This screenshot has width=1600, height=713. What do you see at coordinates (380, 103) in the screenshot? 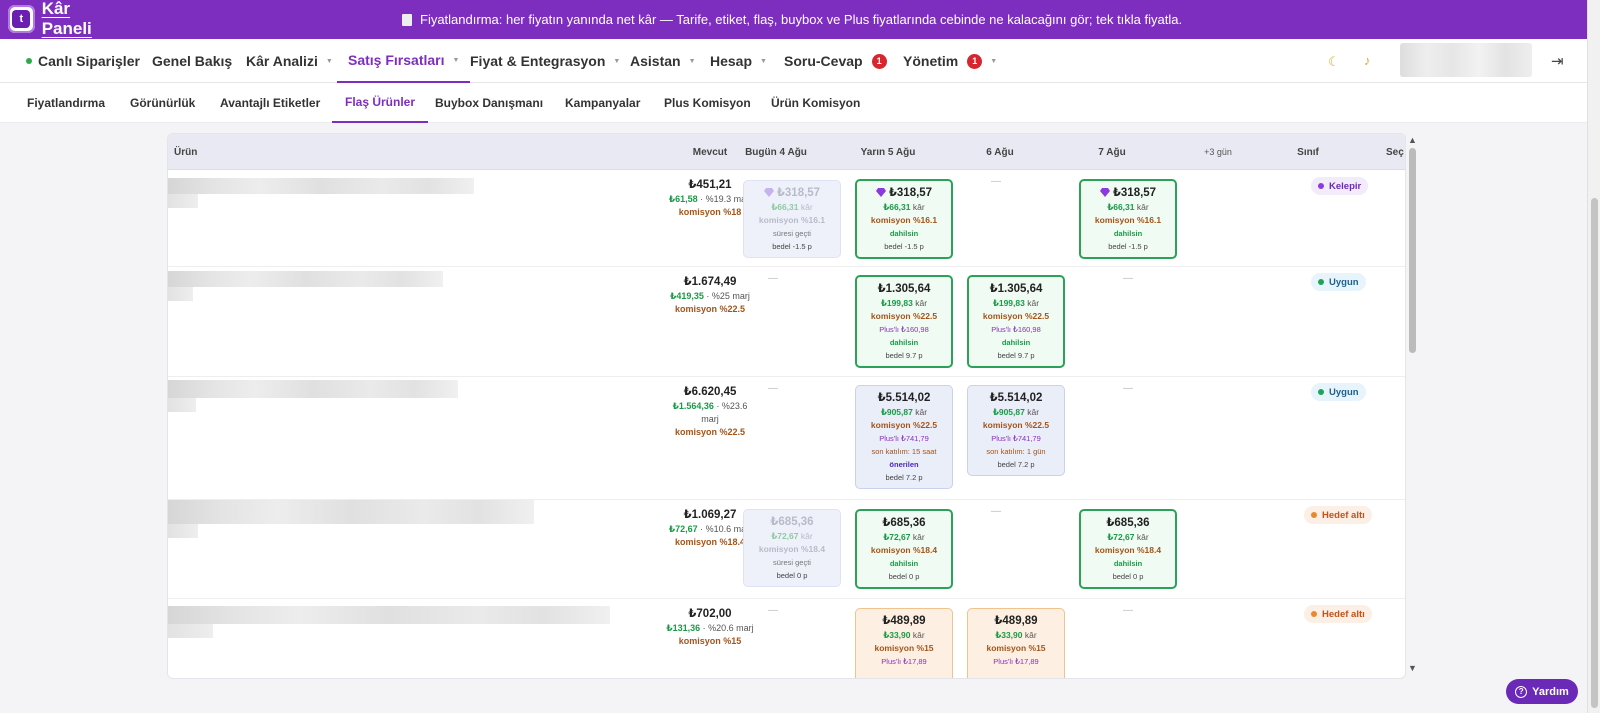
I see `subtab-flas-urunler: Flaş Ürünler` at bounding box center [380, 103].